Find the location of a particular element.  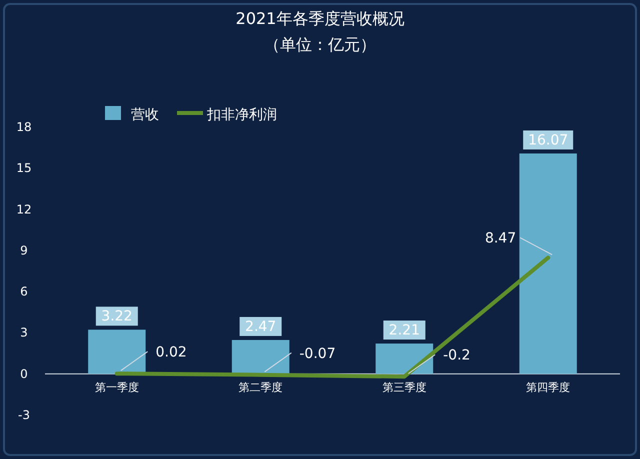

y-tick-label: 3 is located at coordinates (24, 333).